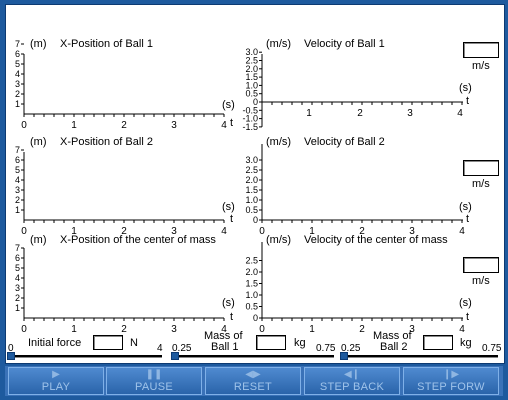 The image size is (508, 400). What do you see at coordinates (17, 150) in the screenshot?
I see `pos2-y-tick-label: 7` at bounding box center [17, 150].